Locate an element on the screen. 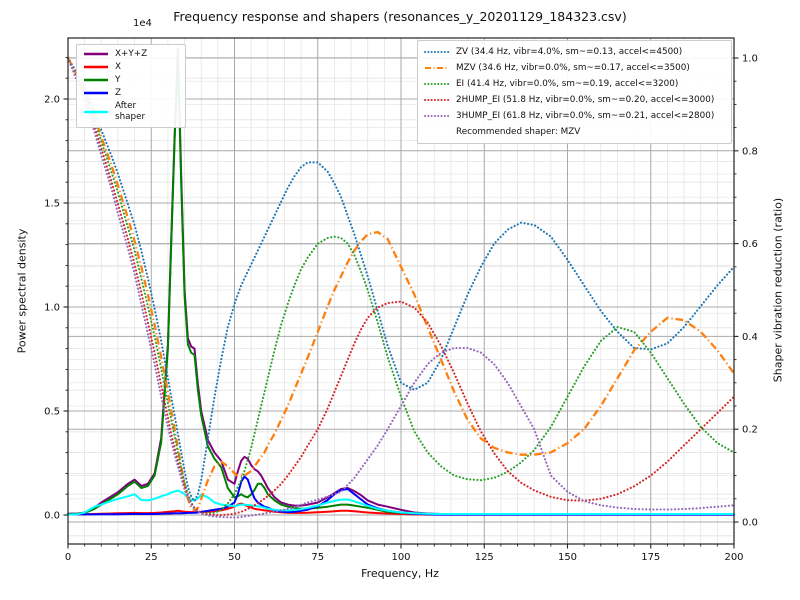 Image resolution: width=800 pixels, height=600 pixels. x-tick-label: 150 is located at coordinates (567, 557).